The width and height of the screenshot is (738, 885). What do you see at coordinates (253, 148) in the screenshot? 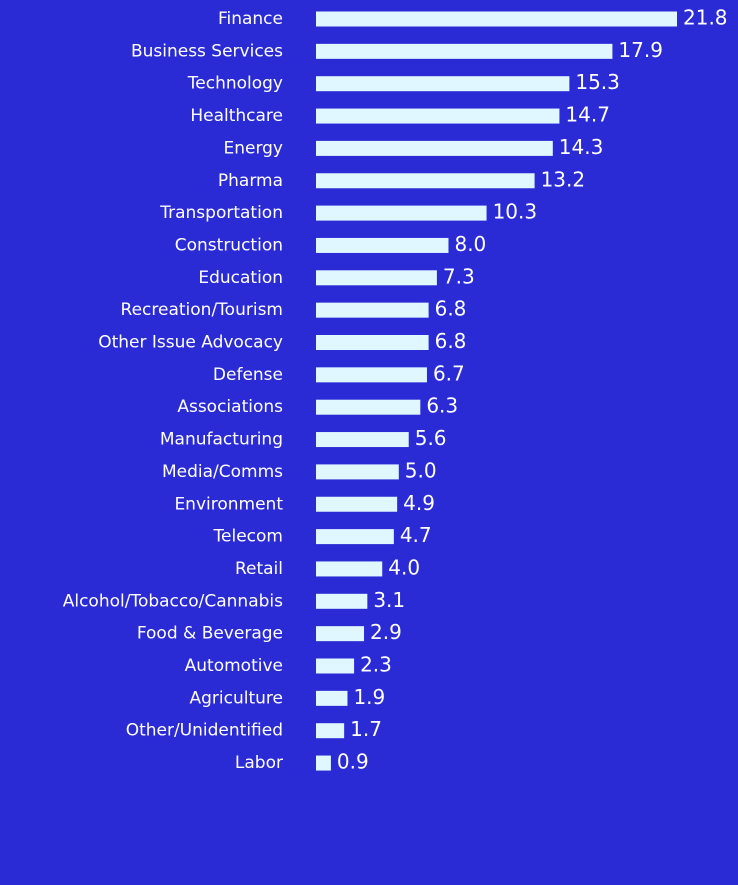
I see `category-label: Energy` at bounding box center [253, 148].